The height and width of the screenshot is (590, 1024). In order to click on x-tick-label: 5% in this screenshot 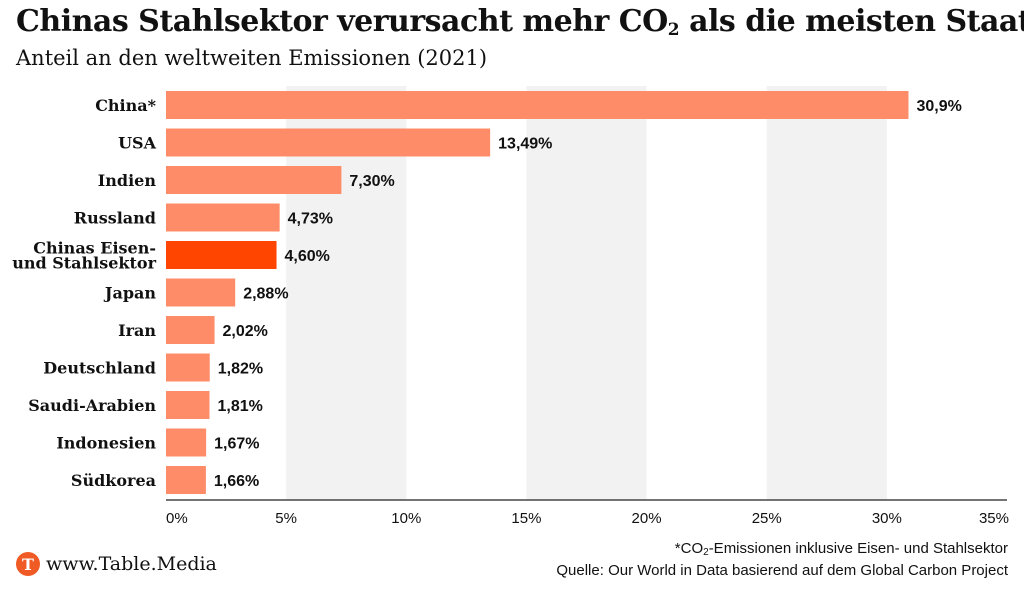, I will do `click(286, 518)`.